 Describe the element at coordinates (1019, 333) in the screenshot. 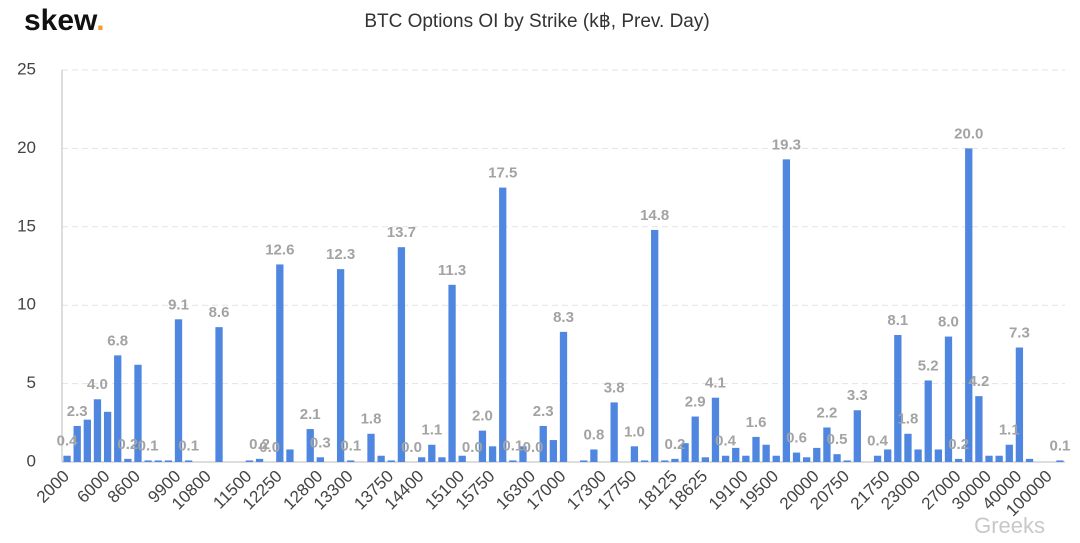

I see `data-label: 7.3` at that location.